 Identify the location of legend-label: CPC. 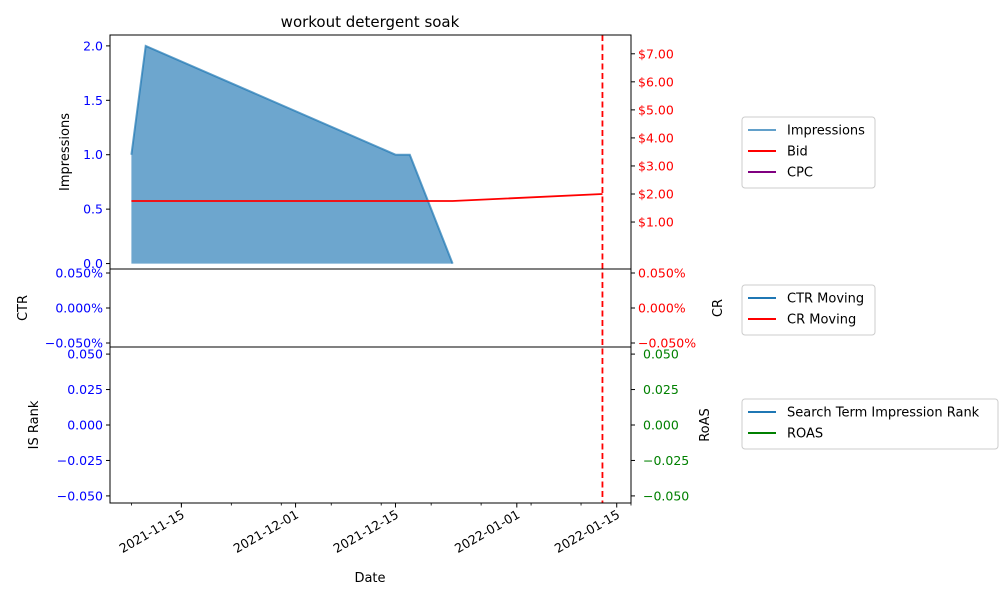
(800, 173).